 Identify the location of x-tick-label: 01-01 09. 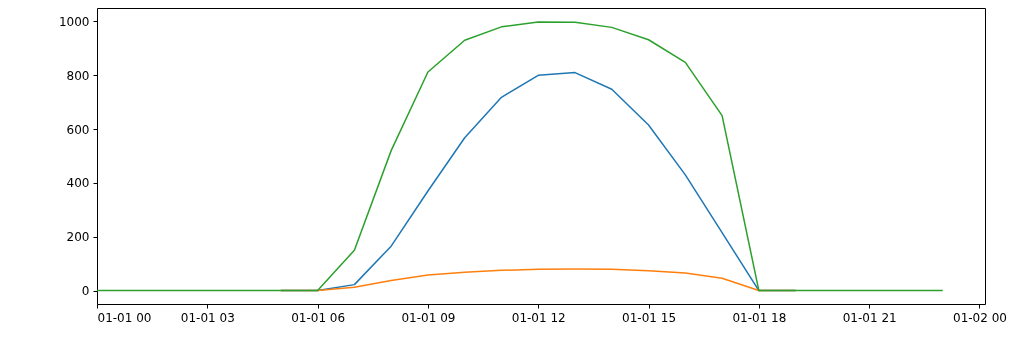
(428, 317).